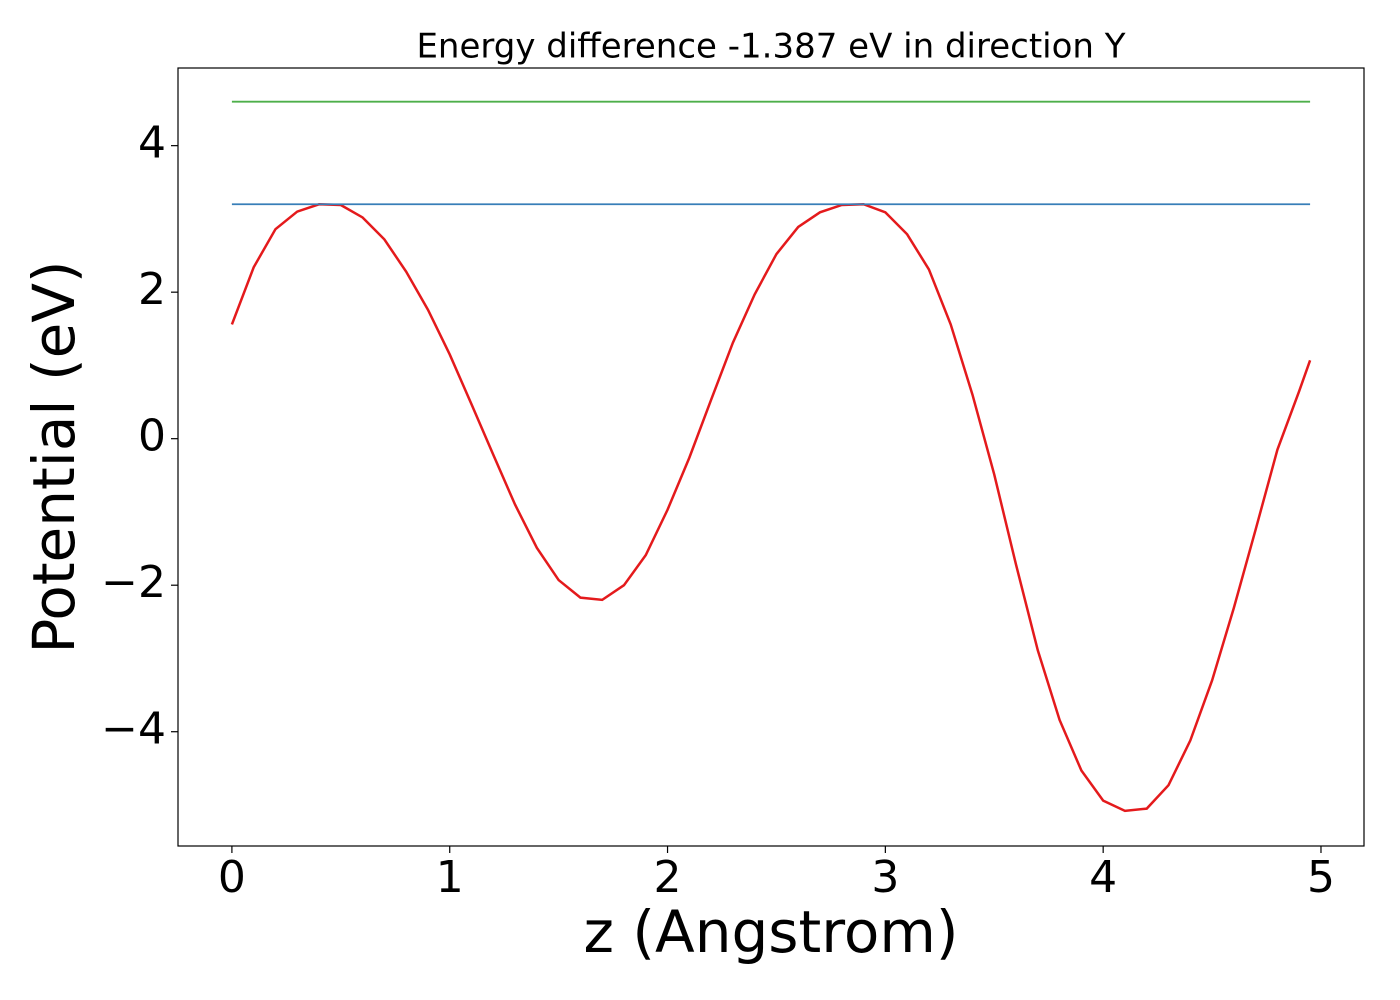  Describe the element at coordinates (54, 456) in the screenshot. I see `y-axis-label: Potential (eV)` at that location.